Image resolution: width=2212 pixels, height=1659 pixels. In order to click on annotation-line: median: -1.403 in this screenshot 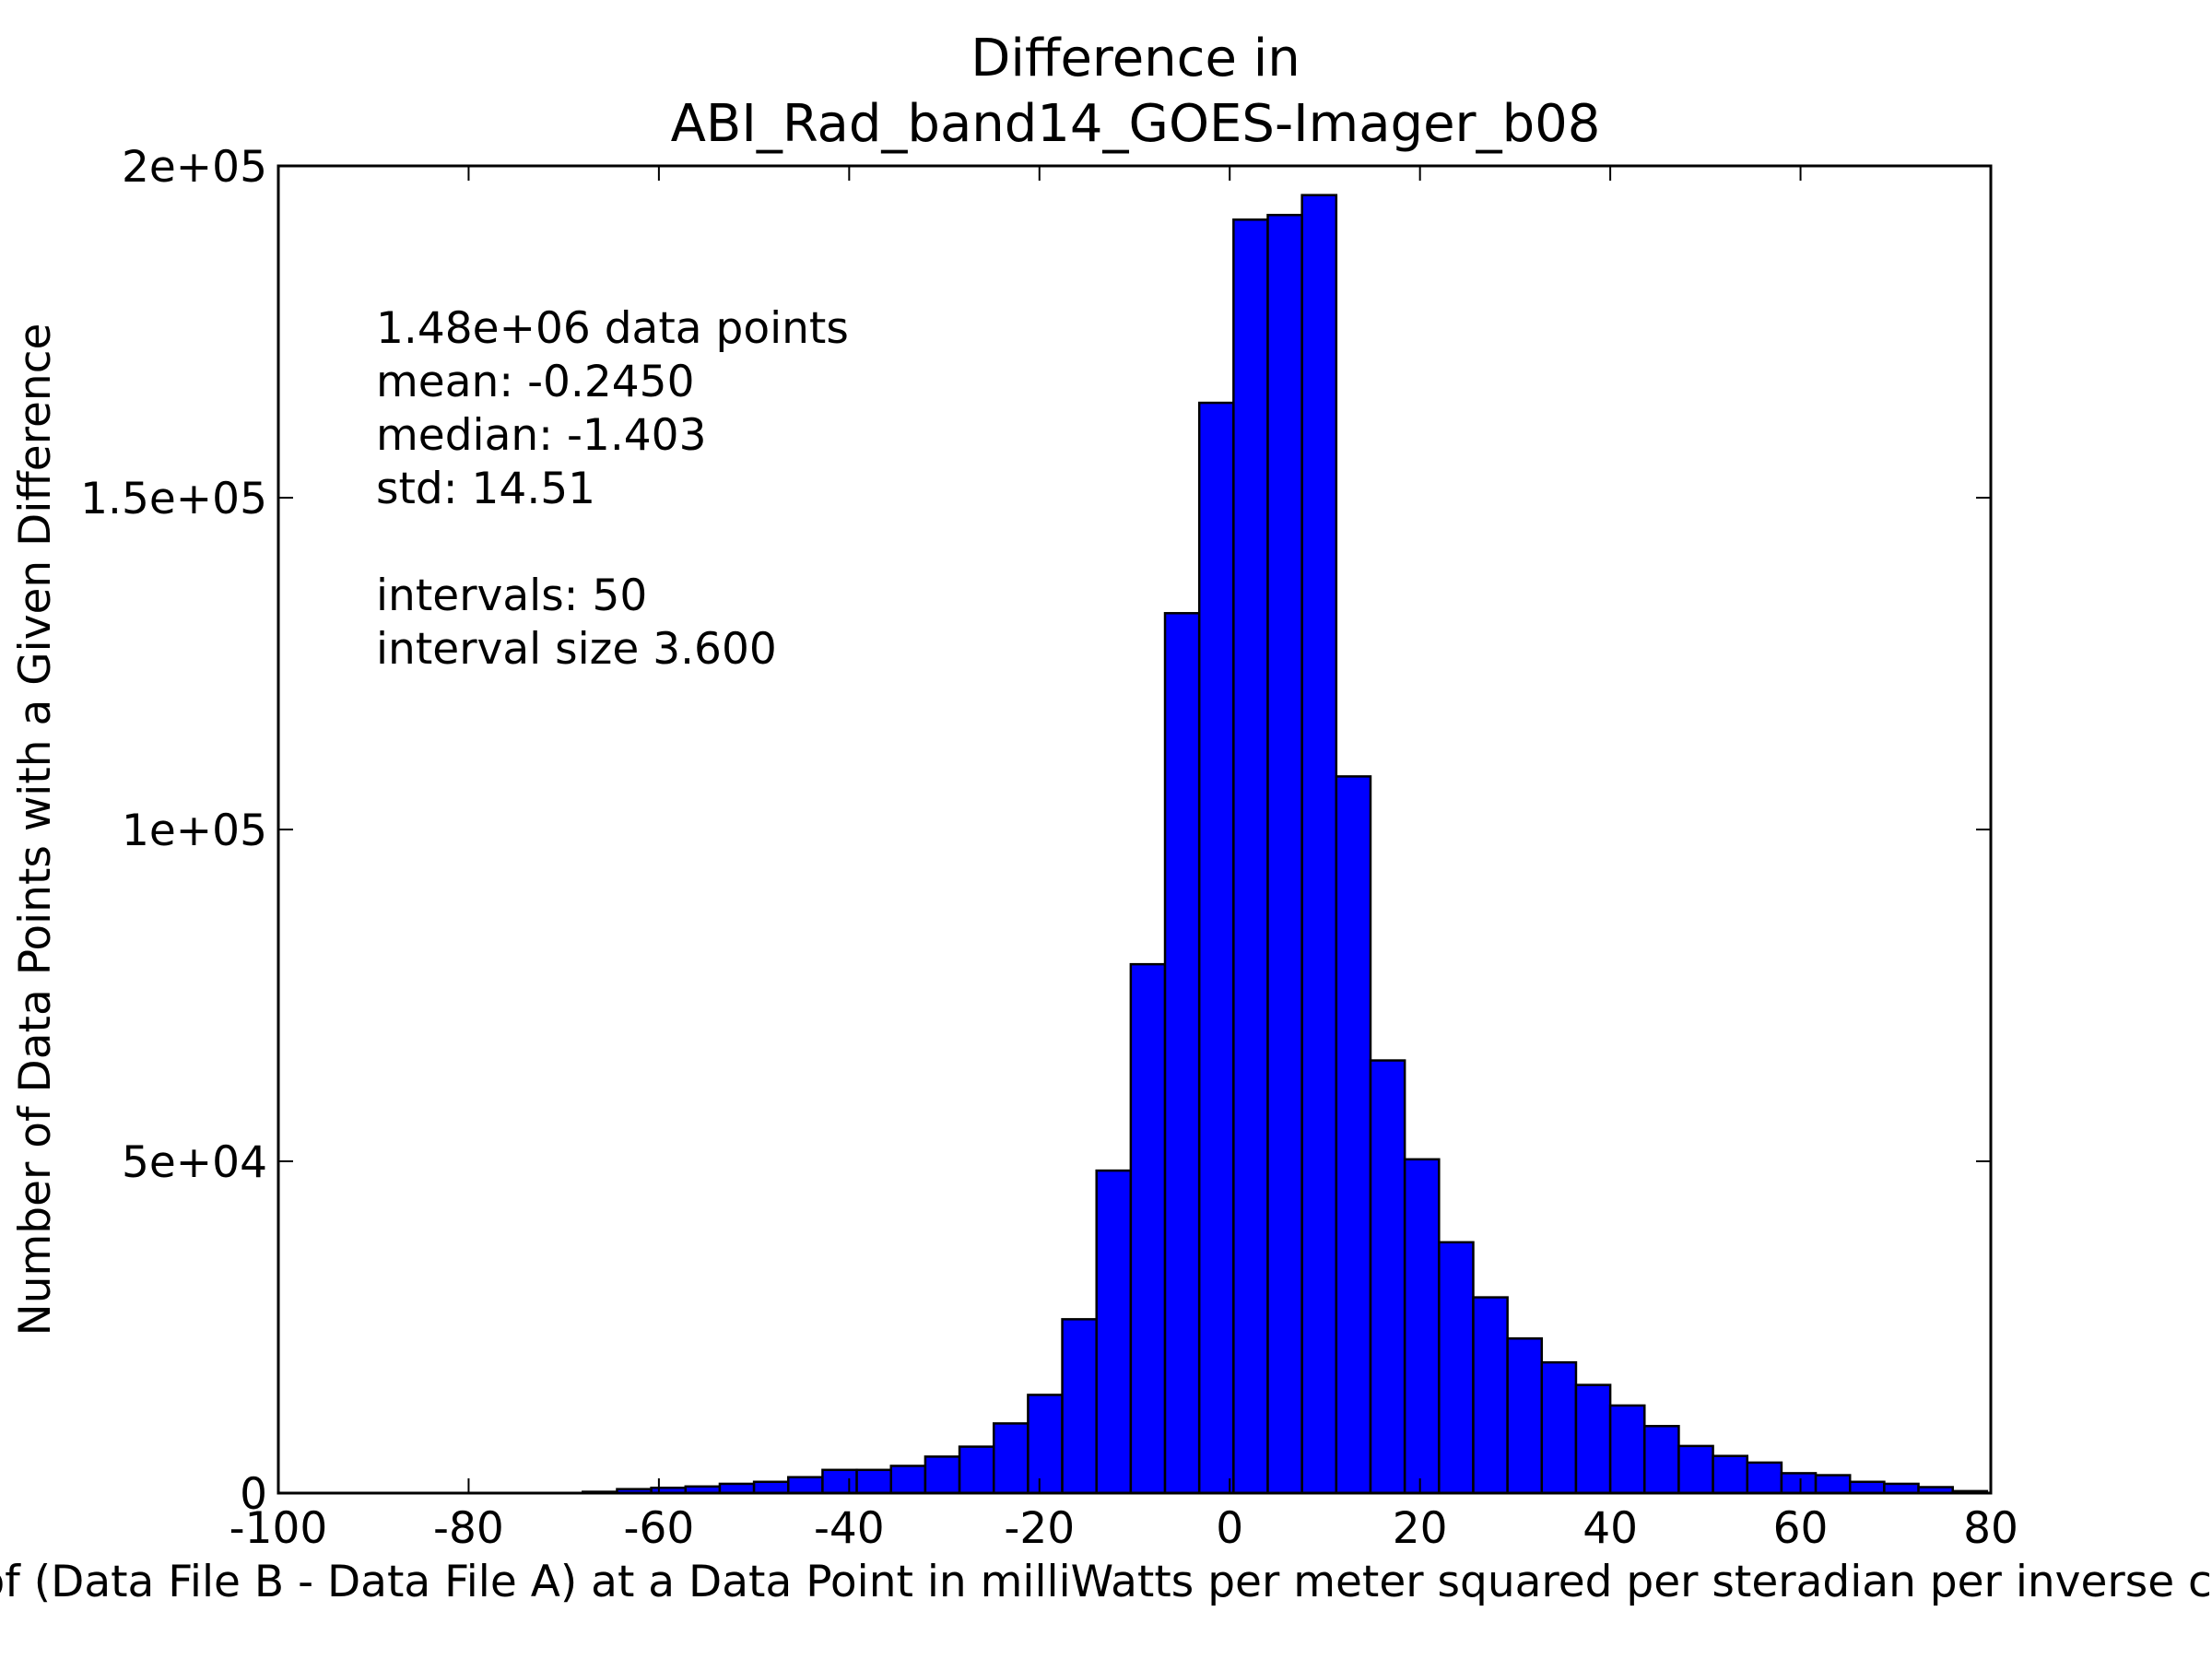, I will do `click(541, 435)`.